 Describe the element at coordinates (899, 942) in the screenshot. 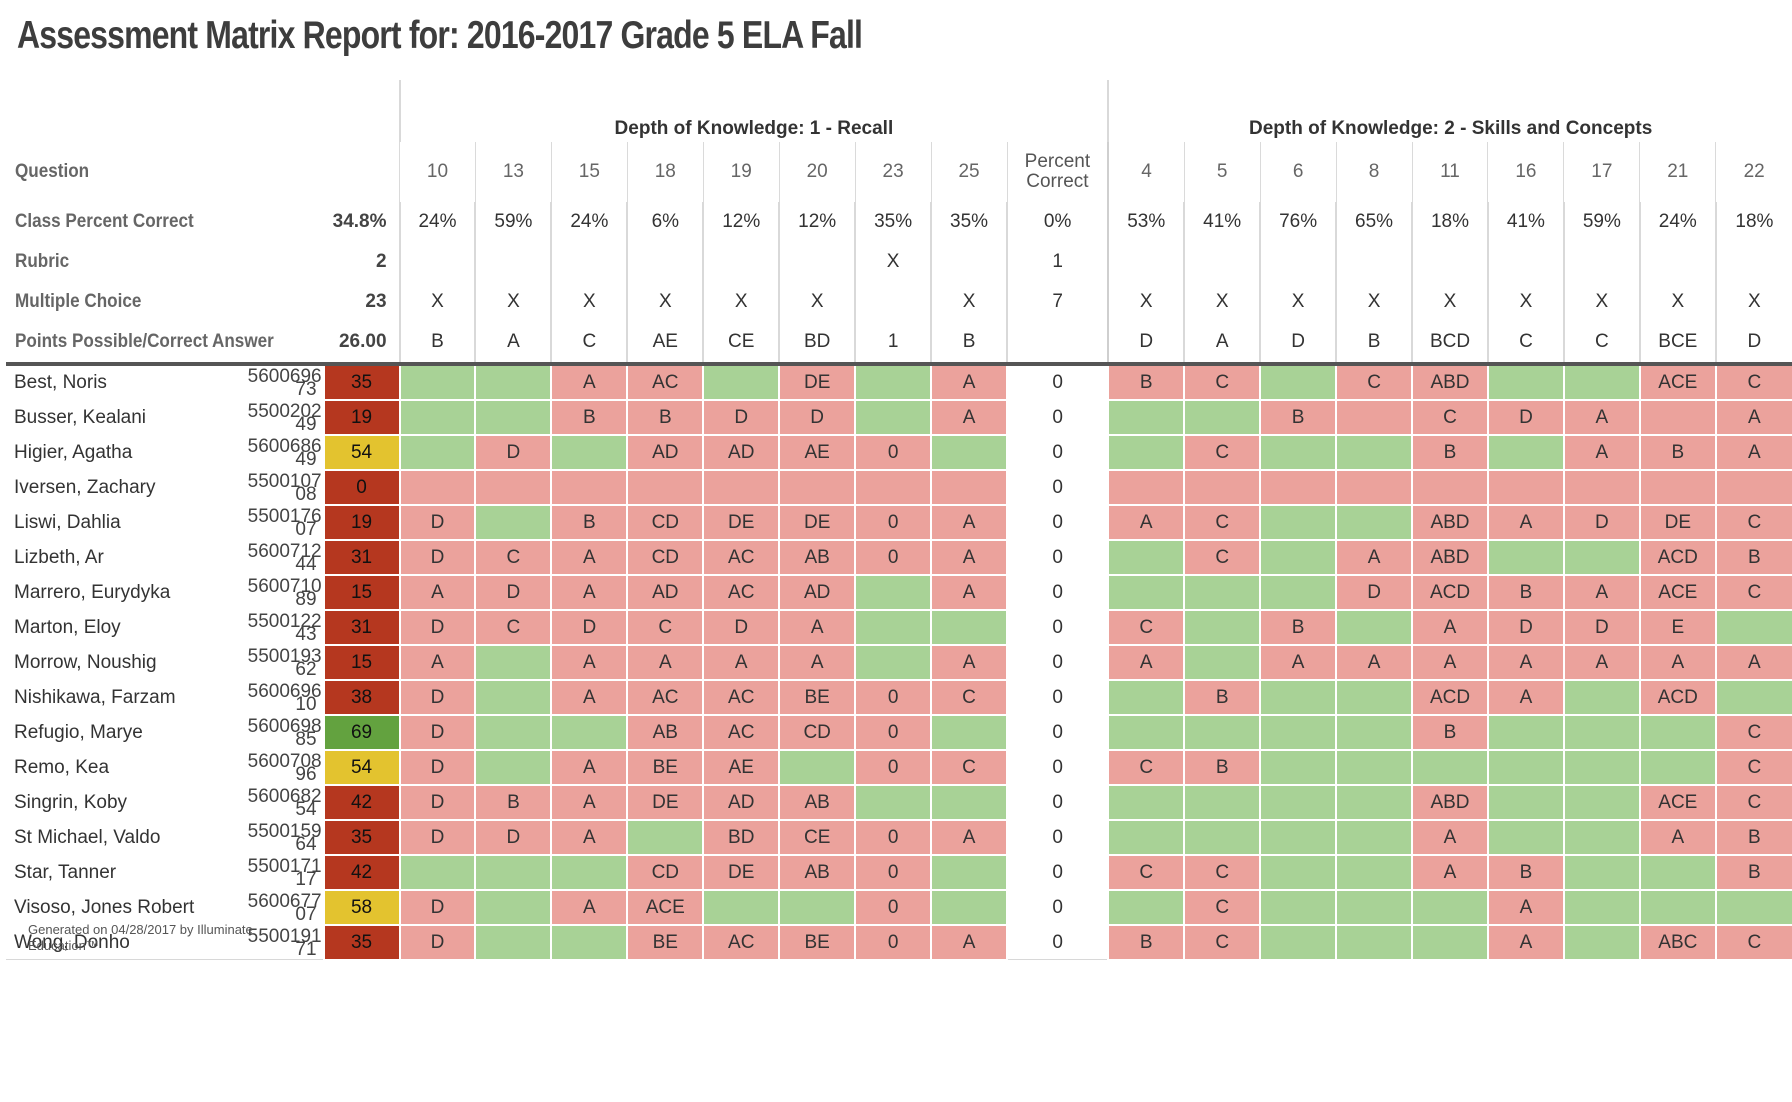

I see `student-row: Wong, Donho 5500191 71 35 D BE AC BE 0 A 0 B C A ABC C` at that location.